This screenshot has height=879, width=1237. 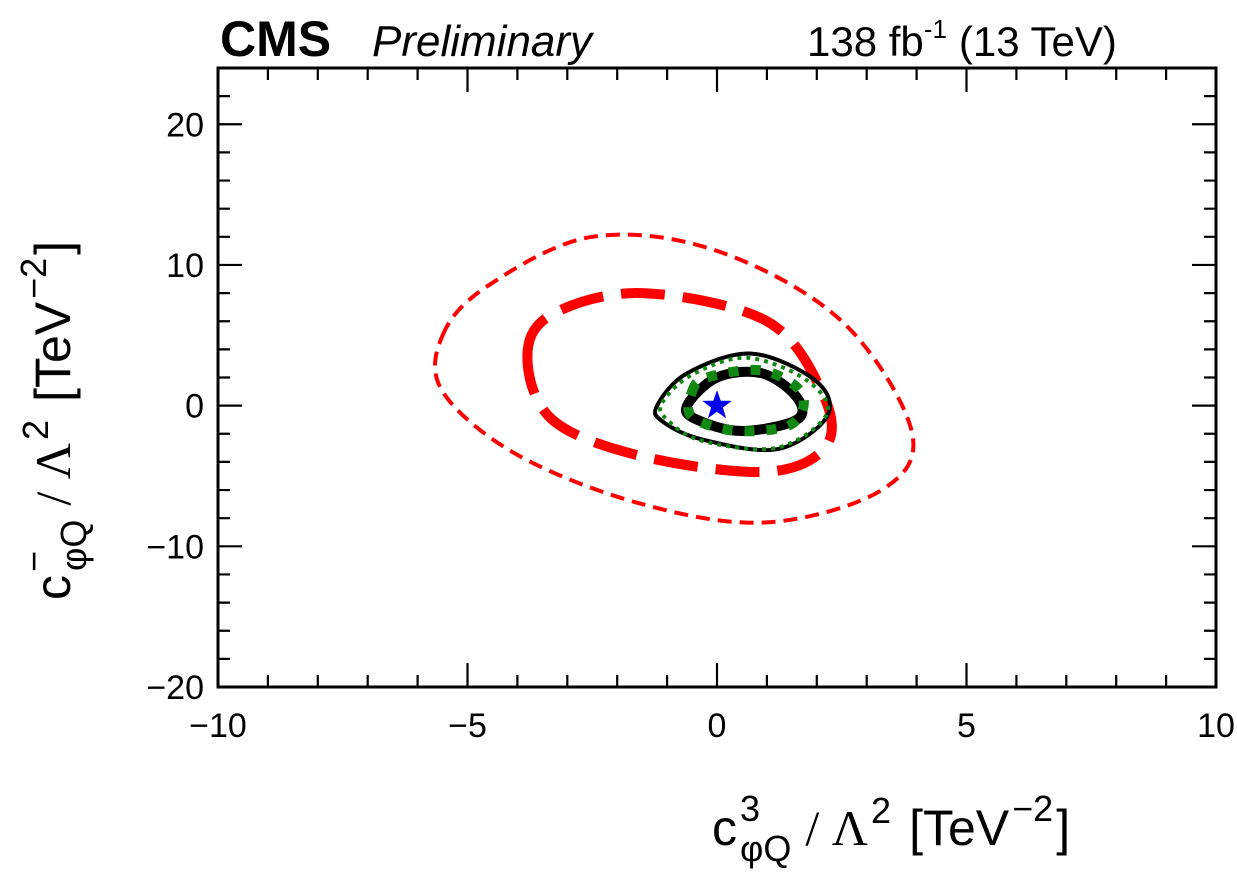 I want to click on x-axis-unit-close: ], so click(x=1063, y=828).